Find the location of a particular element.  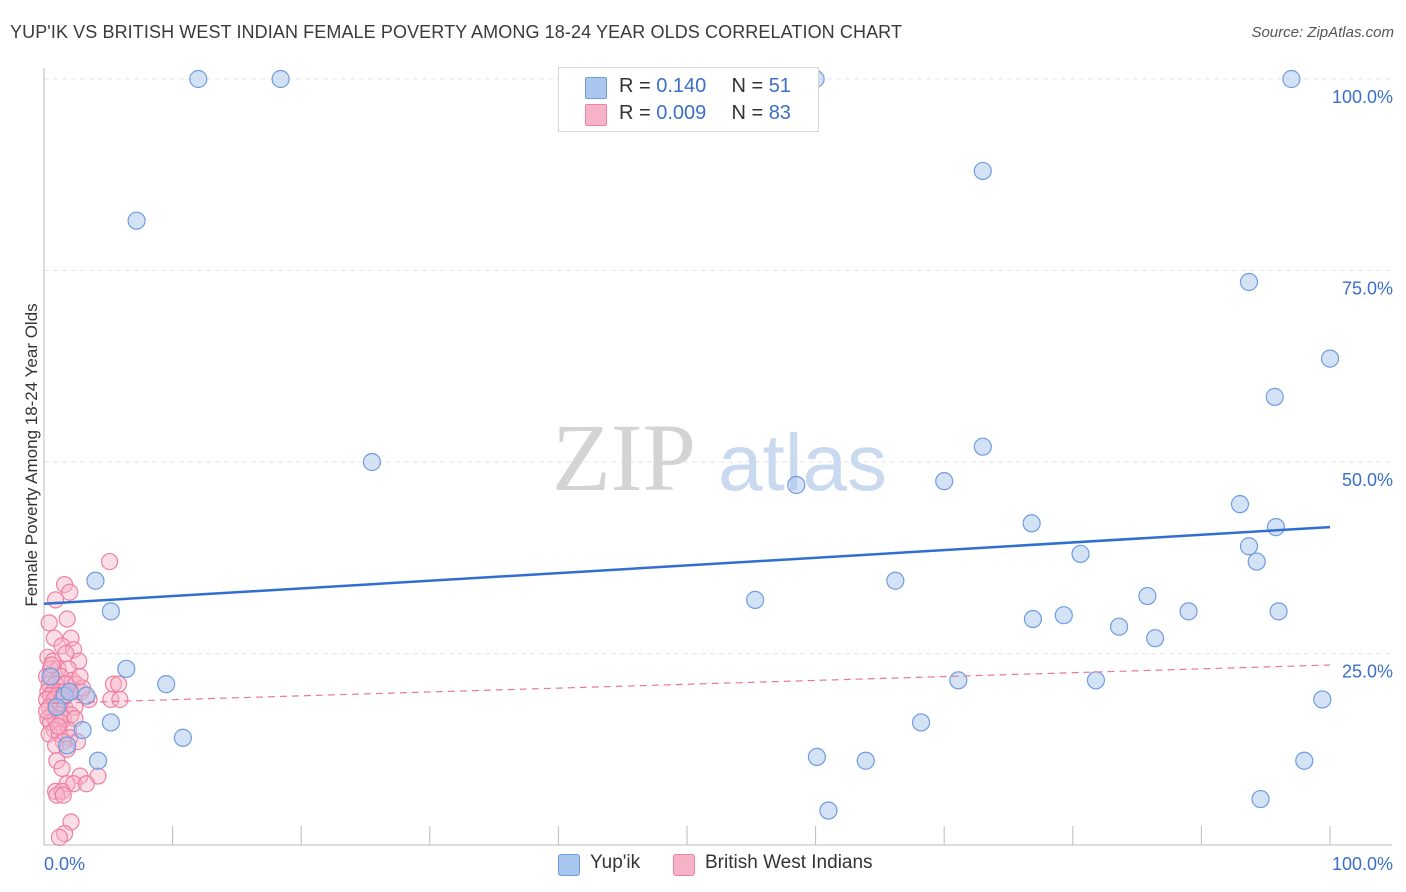

y-tick-label: 75.0% is located at coordinates (1367, 289).